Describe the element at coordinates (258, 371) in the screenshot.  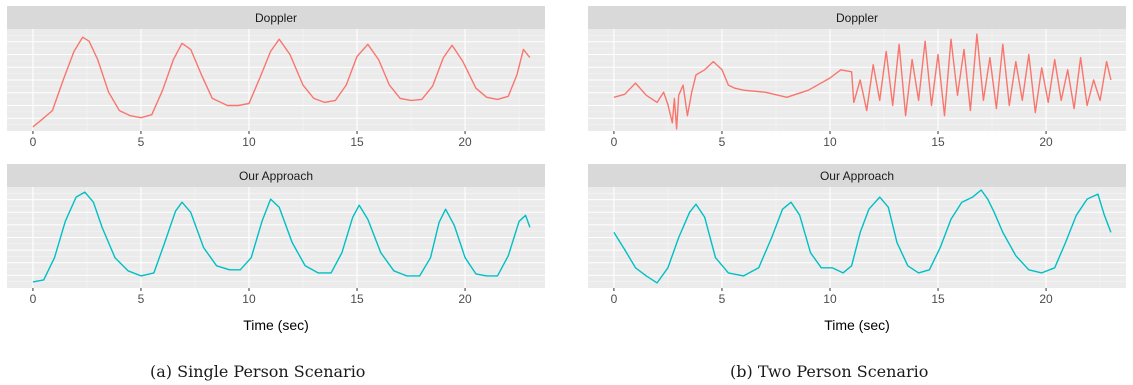
I see `caption-single-person: (a) Single Person Scenario` at that location.